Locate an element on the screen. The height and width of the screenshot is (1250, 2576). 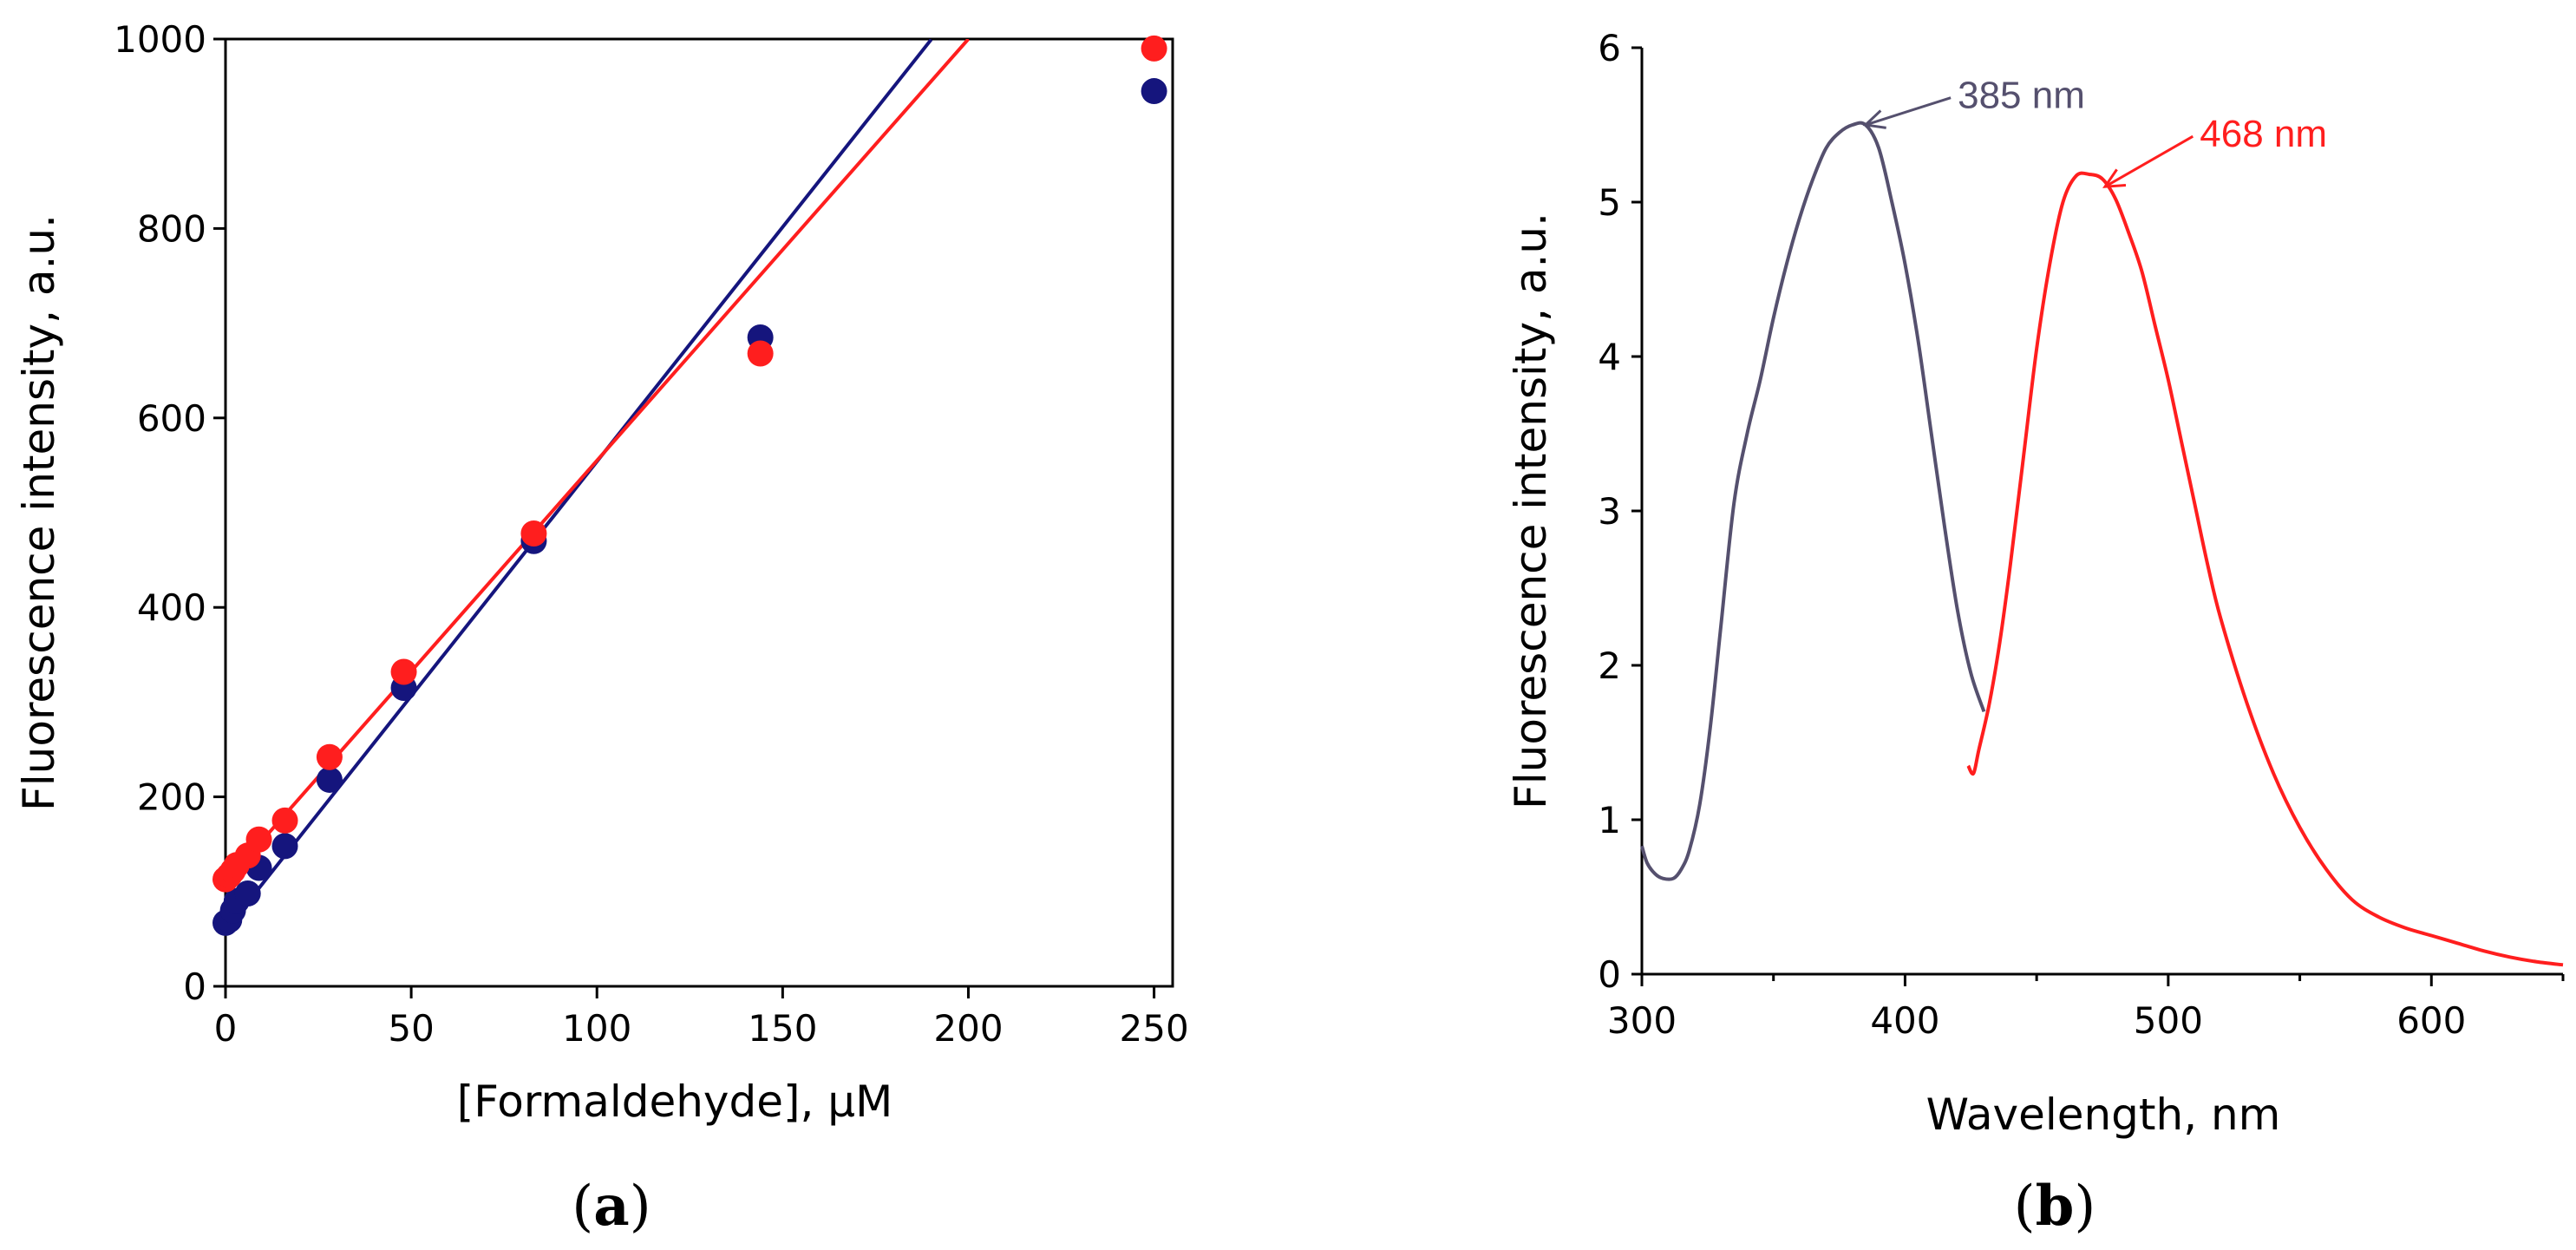
x-tick-label: 100 is located at coordinates (596, 1028).